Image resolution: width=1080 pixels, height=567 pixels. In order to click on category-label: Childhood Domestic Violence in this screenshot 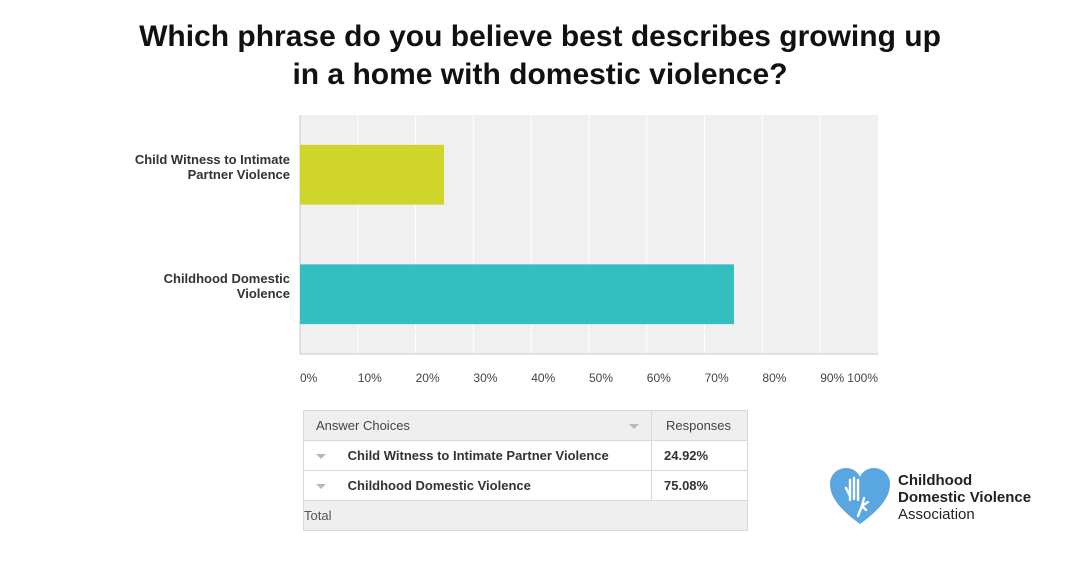, I will do `click(170, 286)`.